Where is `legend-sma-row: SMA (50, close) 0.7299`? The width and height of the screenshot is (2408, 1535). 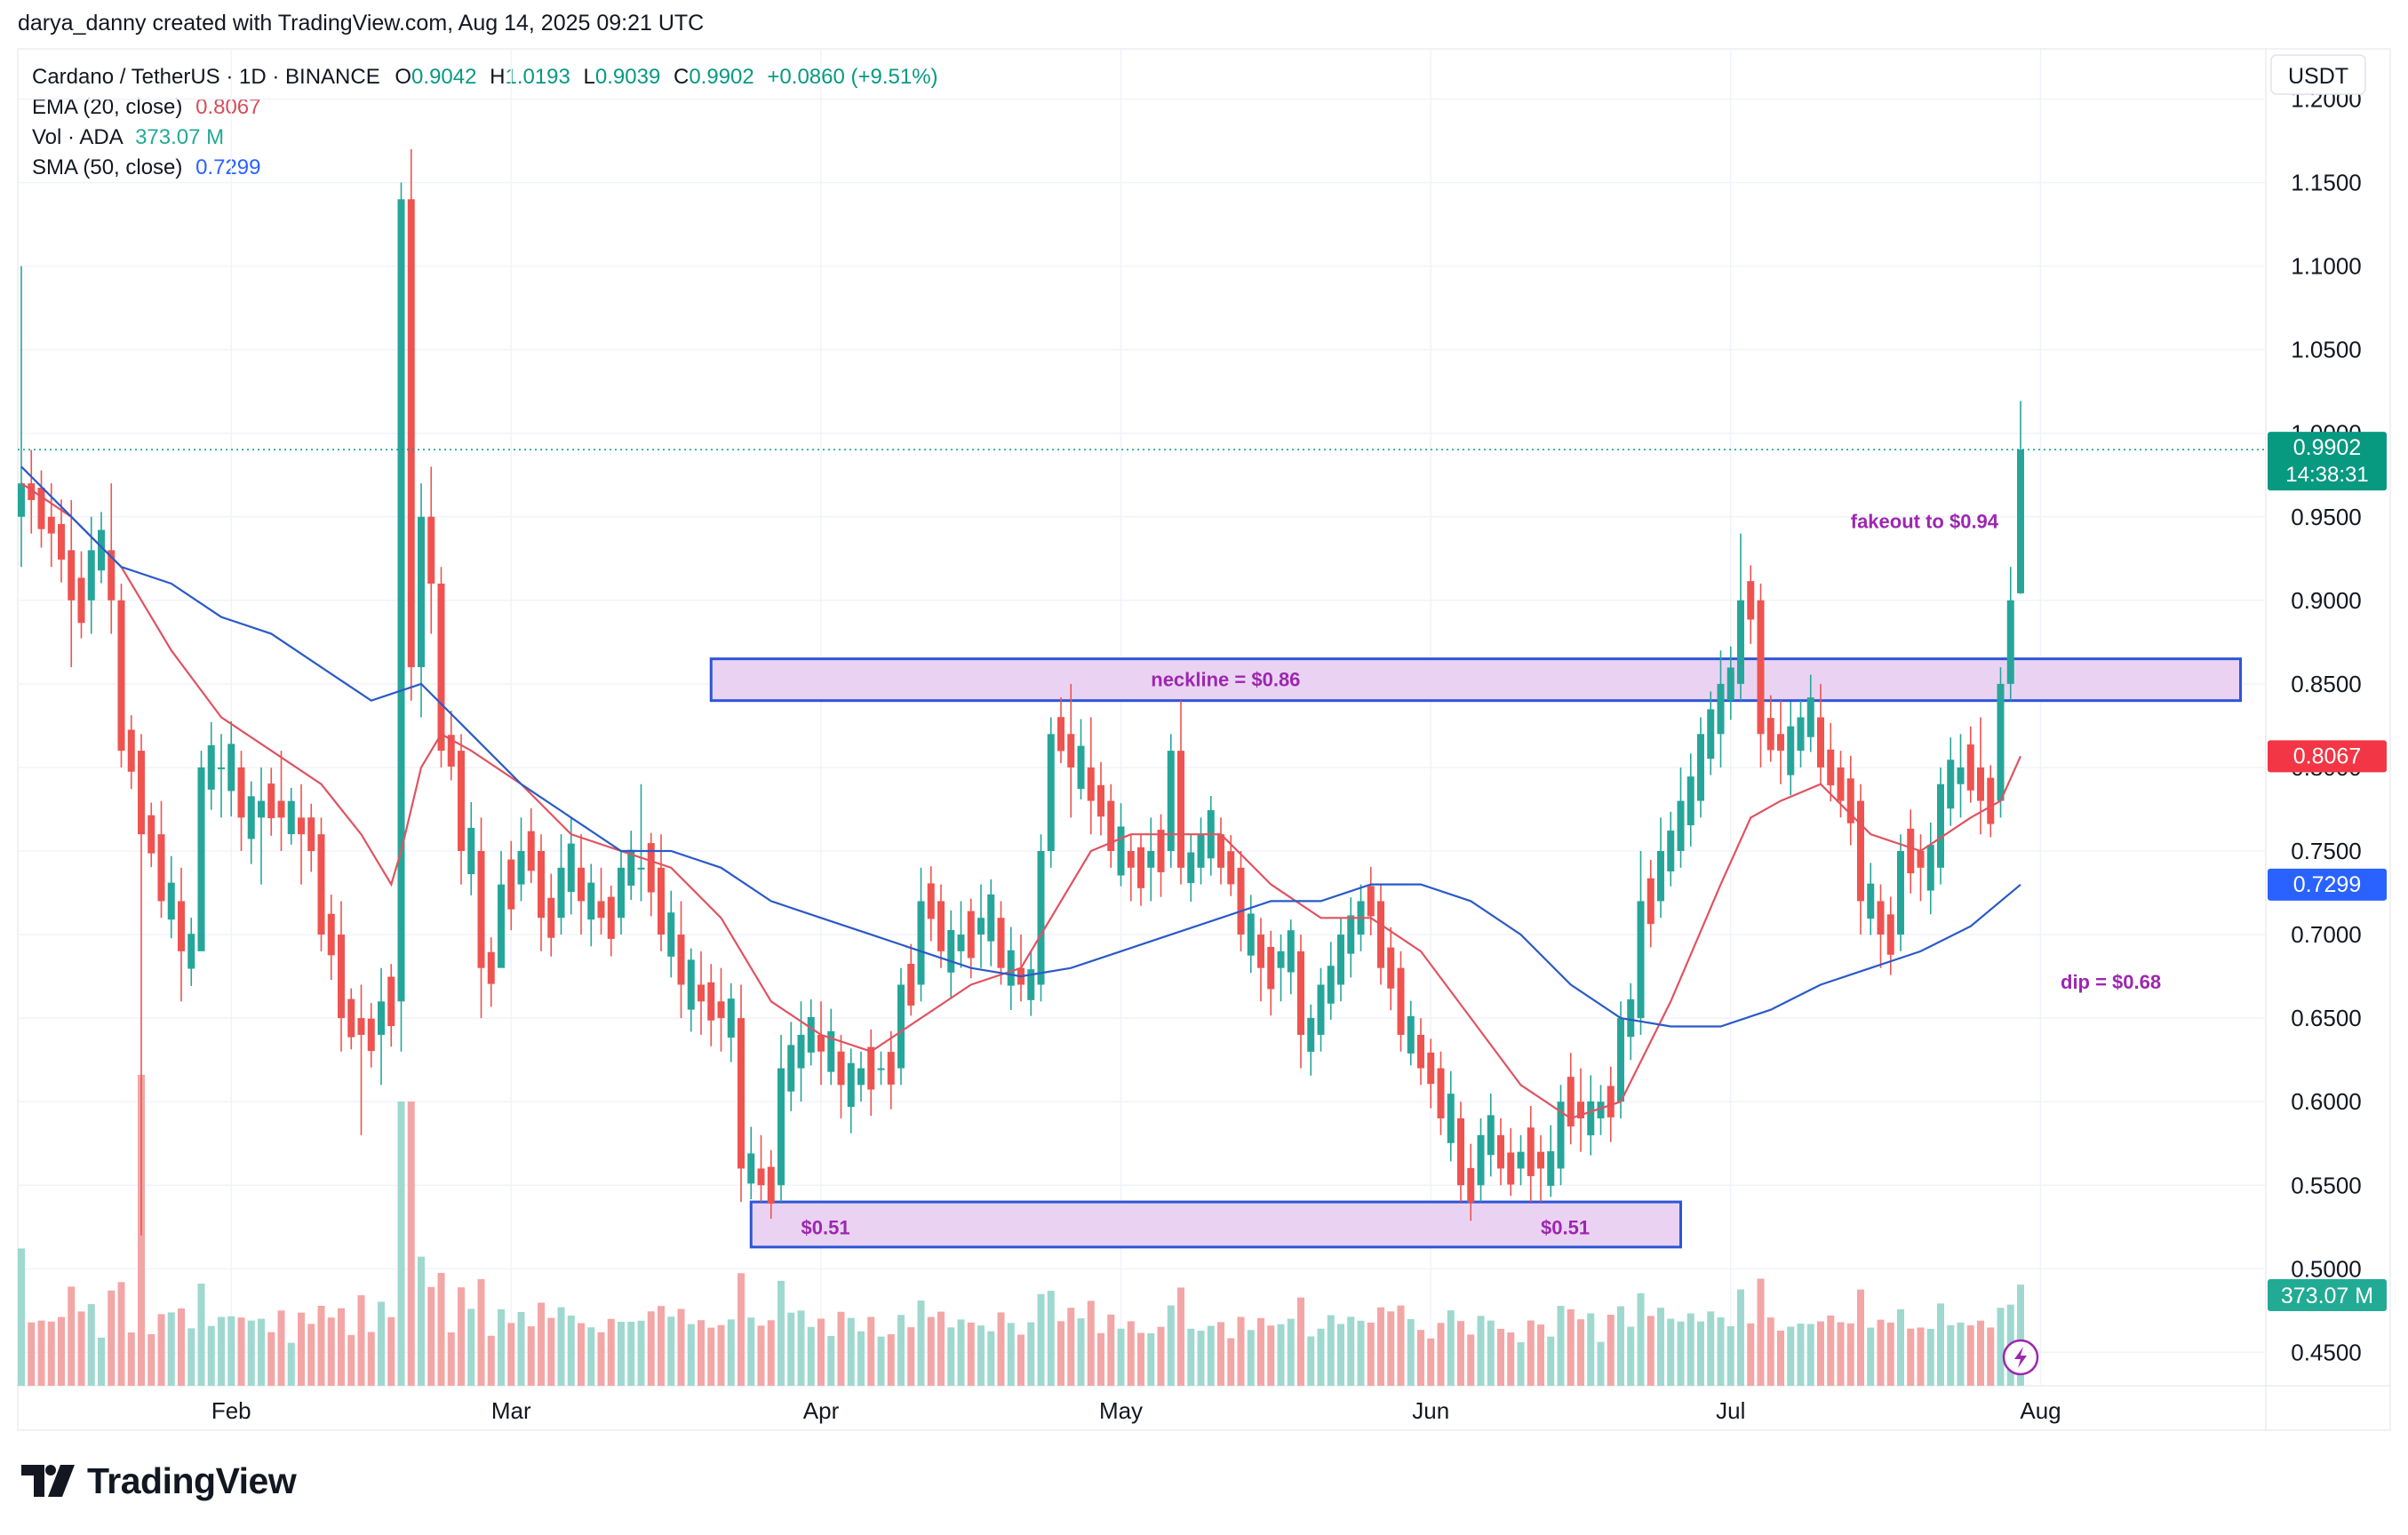 legend-sma-row: SMA (50, close) 0.7299 is located at coordinates (485, 168).